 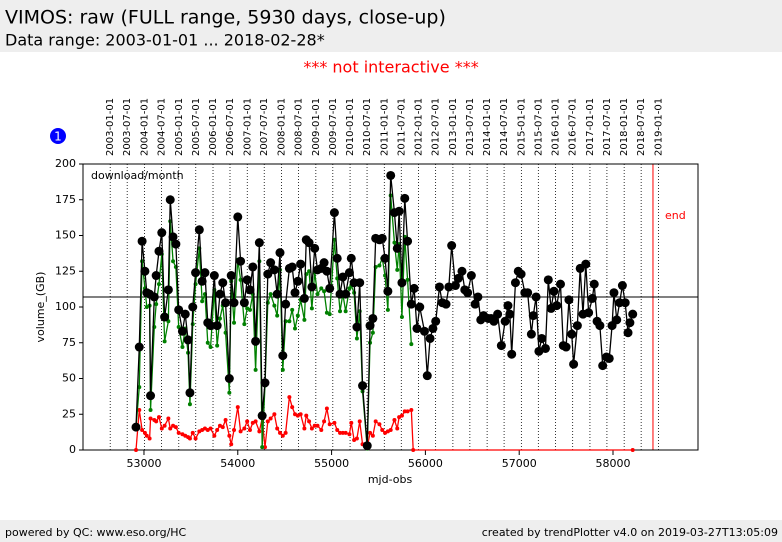 I want to click on y-tick-label: 25, so click(x=69, y=413).